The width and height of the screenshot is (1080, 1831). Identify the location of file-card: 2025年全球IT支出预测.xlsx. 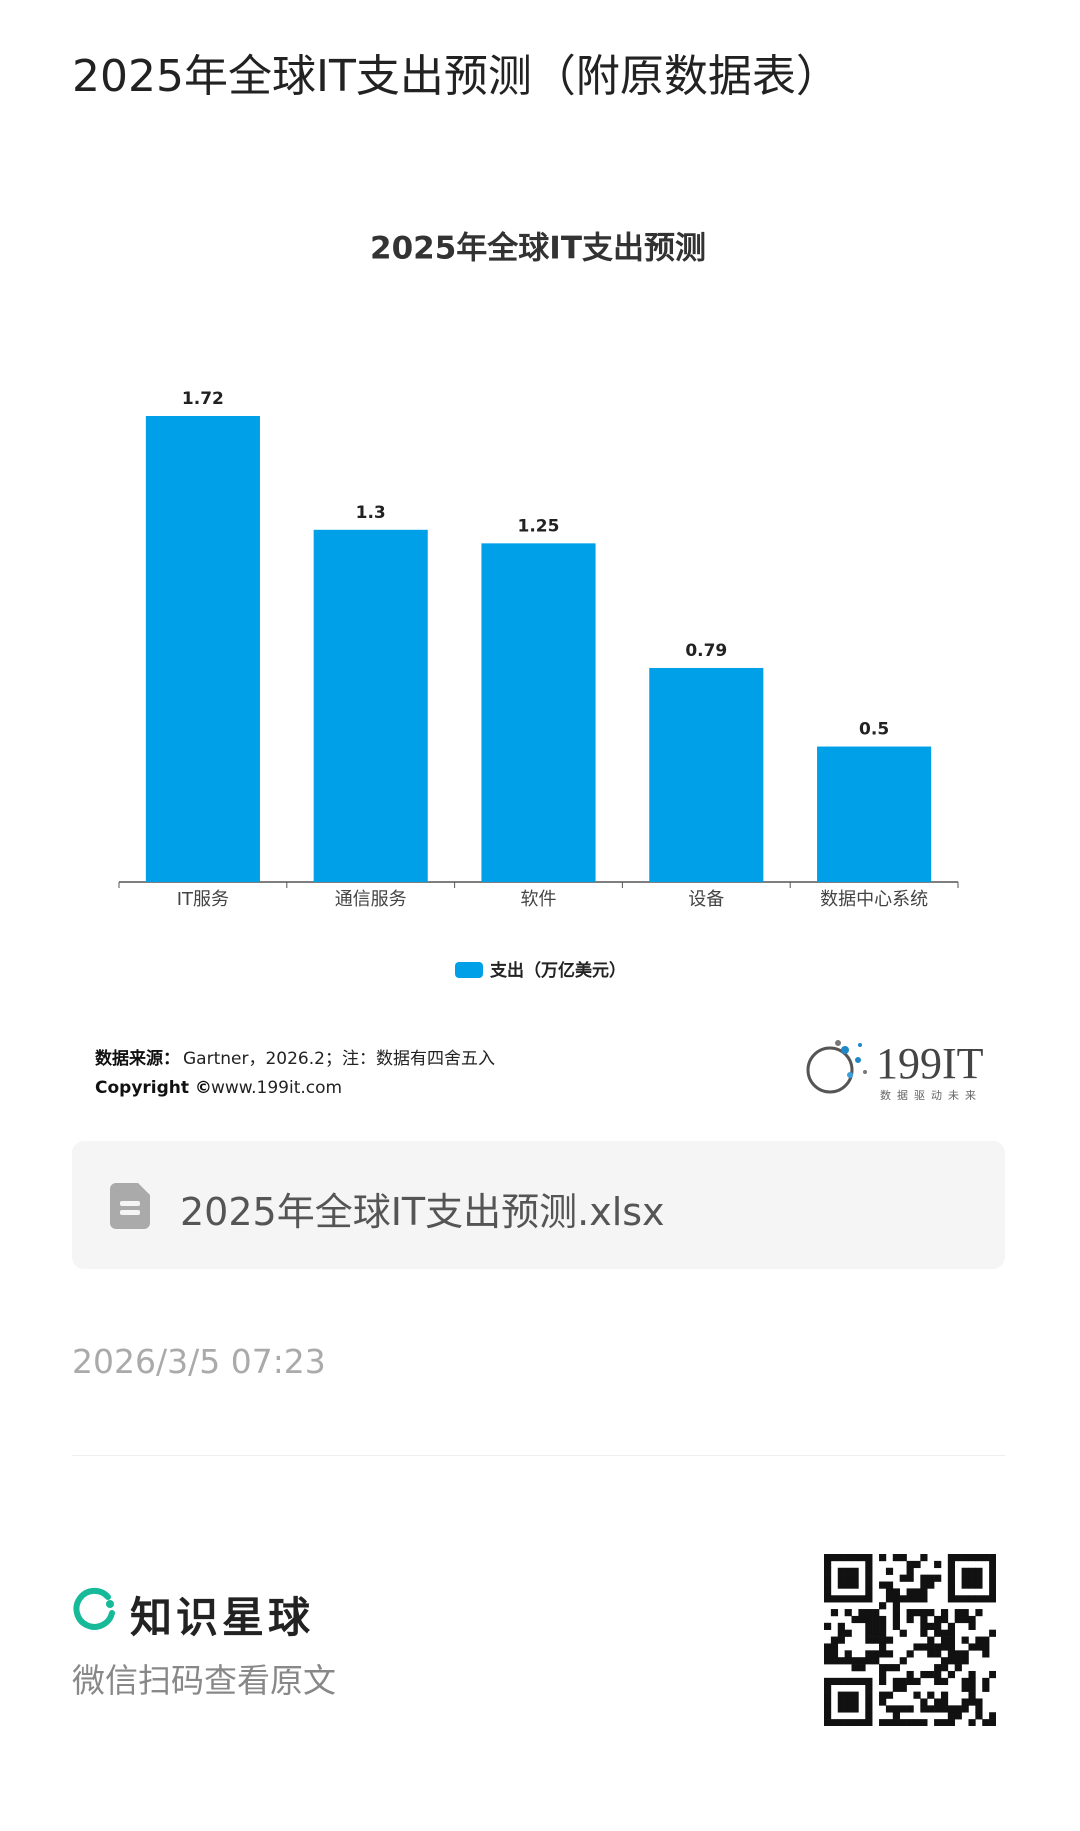
(538, 1205).